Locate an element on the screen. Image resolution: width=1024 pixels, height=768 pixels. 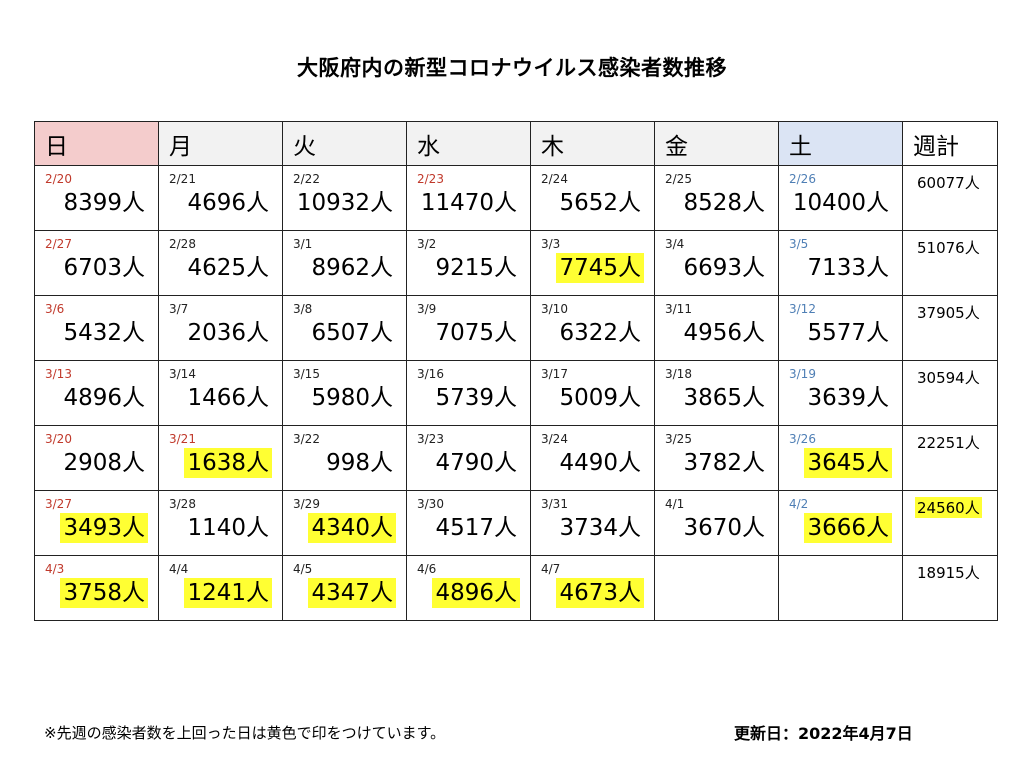
weekly-total: 60077人 is located at coordinates (948, 183).